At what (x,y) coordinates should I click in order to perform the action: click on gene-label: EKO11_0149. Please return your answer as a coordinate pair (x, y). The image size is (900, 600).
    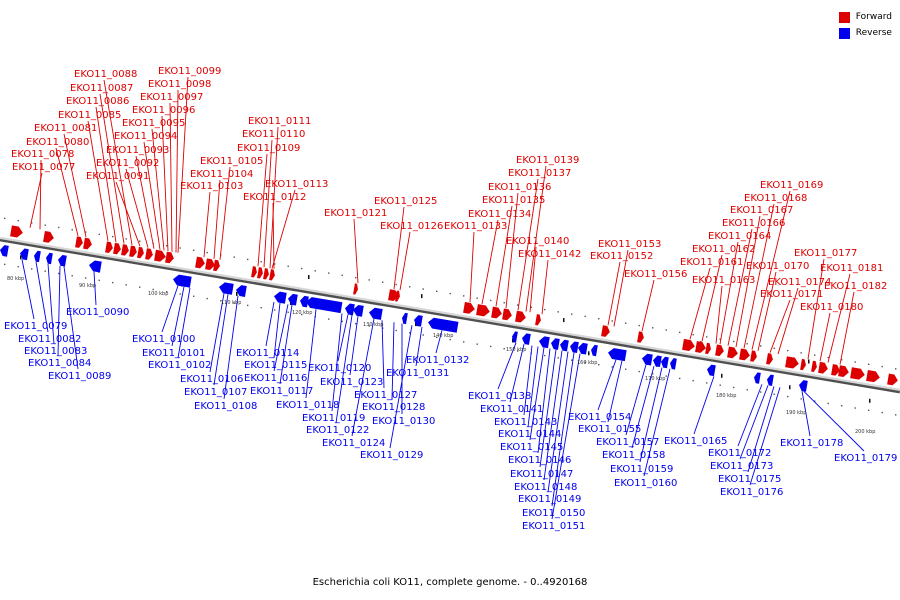
    Looking at the image, I should click on (549, 499).